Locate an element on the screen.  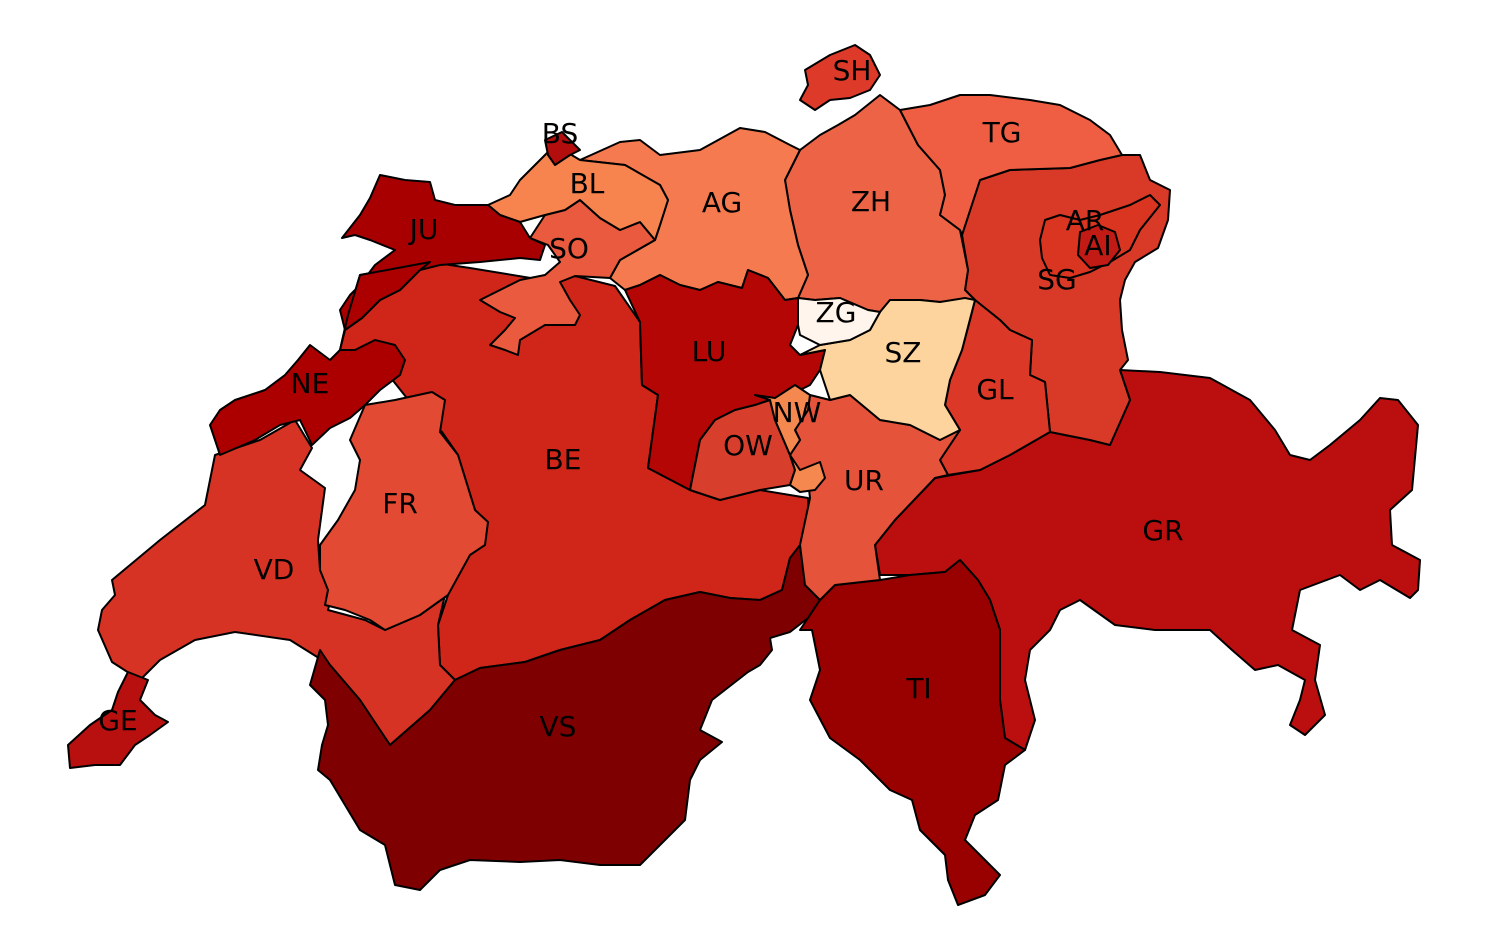
canton-ai is located at coordinates (1099, 246).